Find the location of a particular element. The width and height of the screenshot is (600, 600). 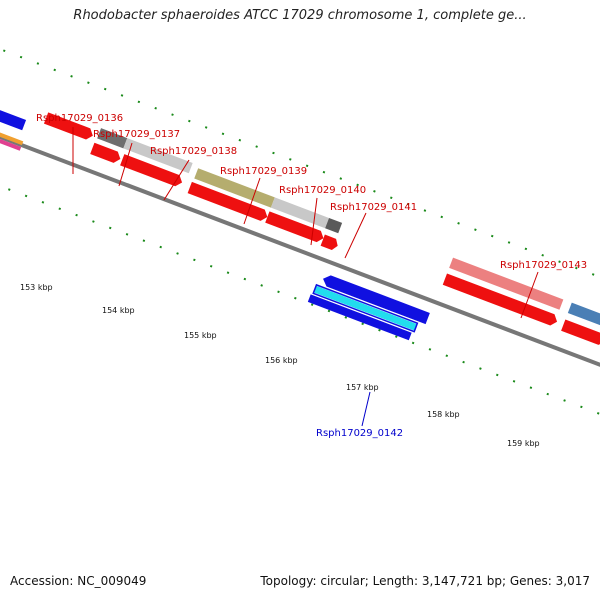

gene-label-0136: Rsph17029_0136 is located at coordinates (79, 118).